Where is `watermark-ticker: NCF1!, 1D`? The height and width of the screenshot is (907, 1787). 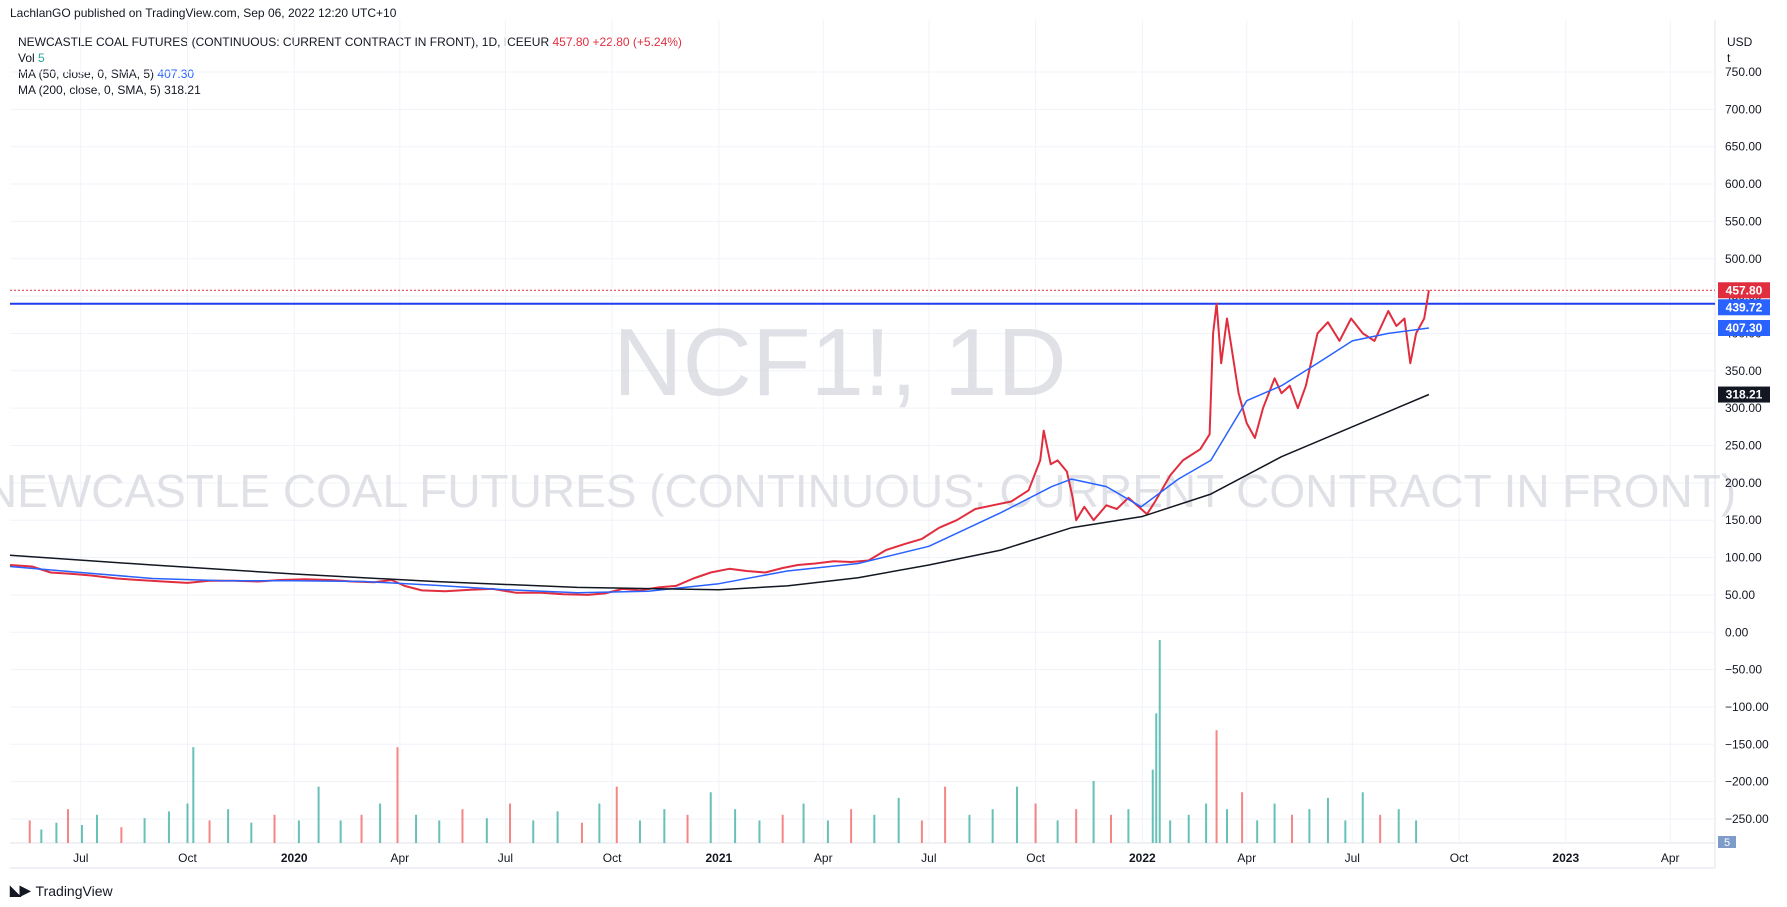 watermark-ticker: NCF1!, 1D is located at coordinates (839, 362).